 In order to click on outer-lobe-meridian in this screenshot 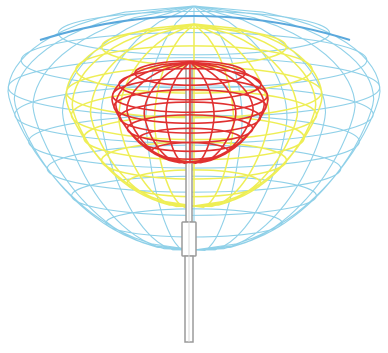, I will do `click(218, 128)`.